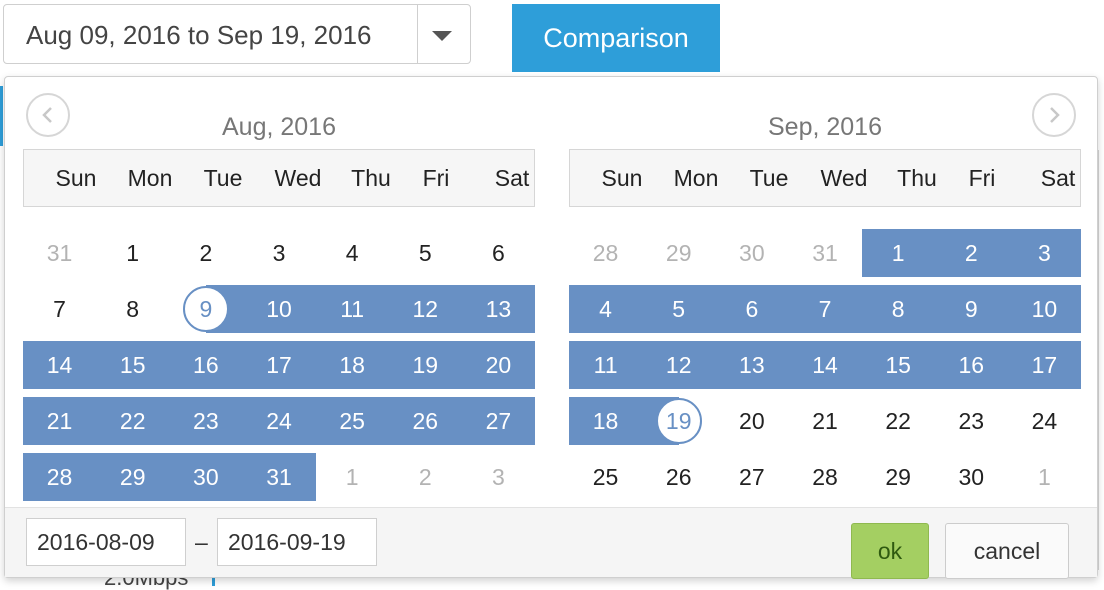 The width and height of the screenshot is (1104, 590). What do you see at coordinates (1007, 551) in the screenshot?
I see `cancel-button: cancel` at bounding box center [1007, 551].